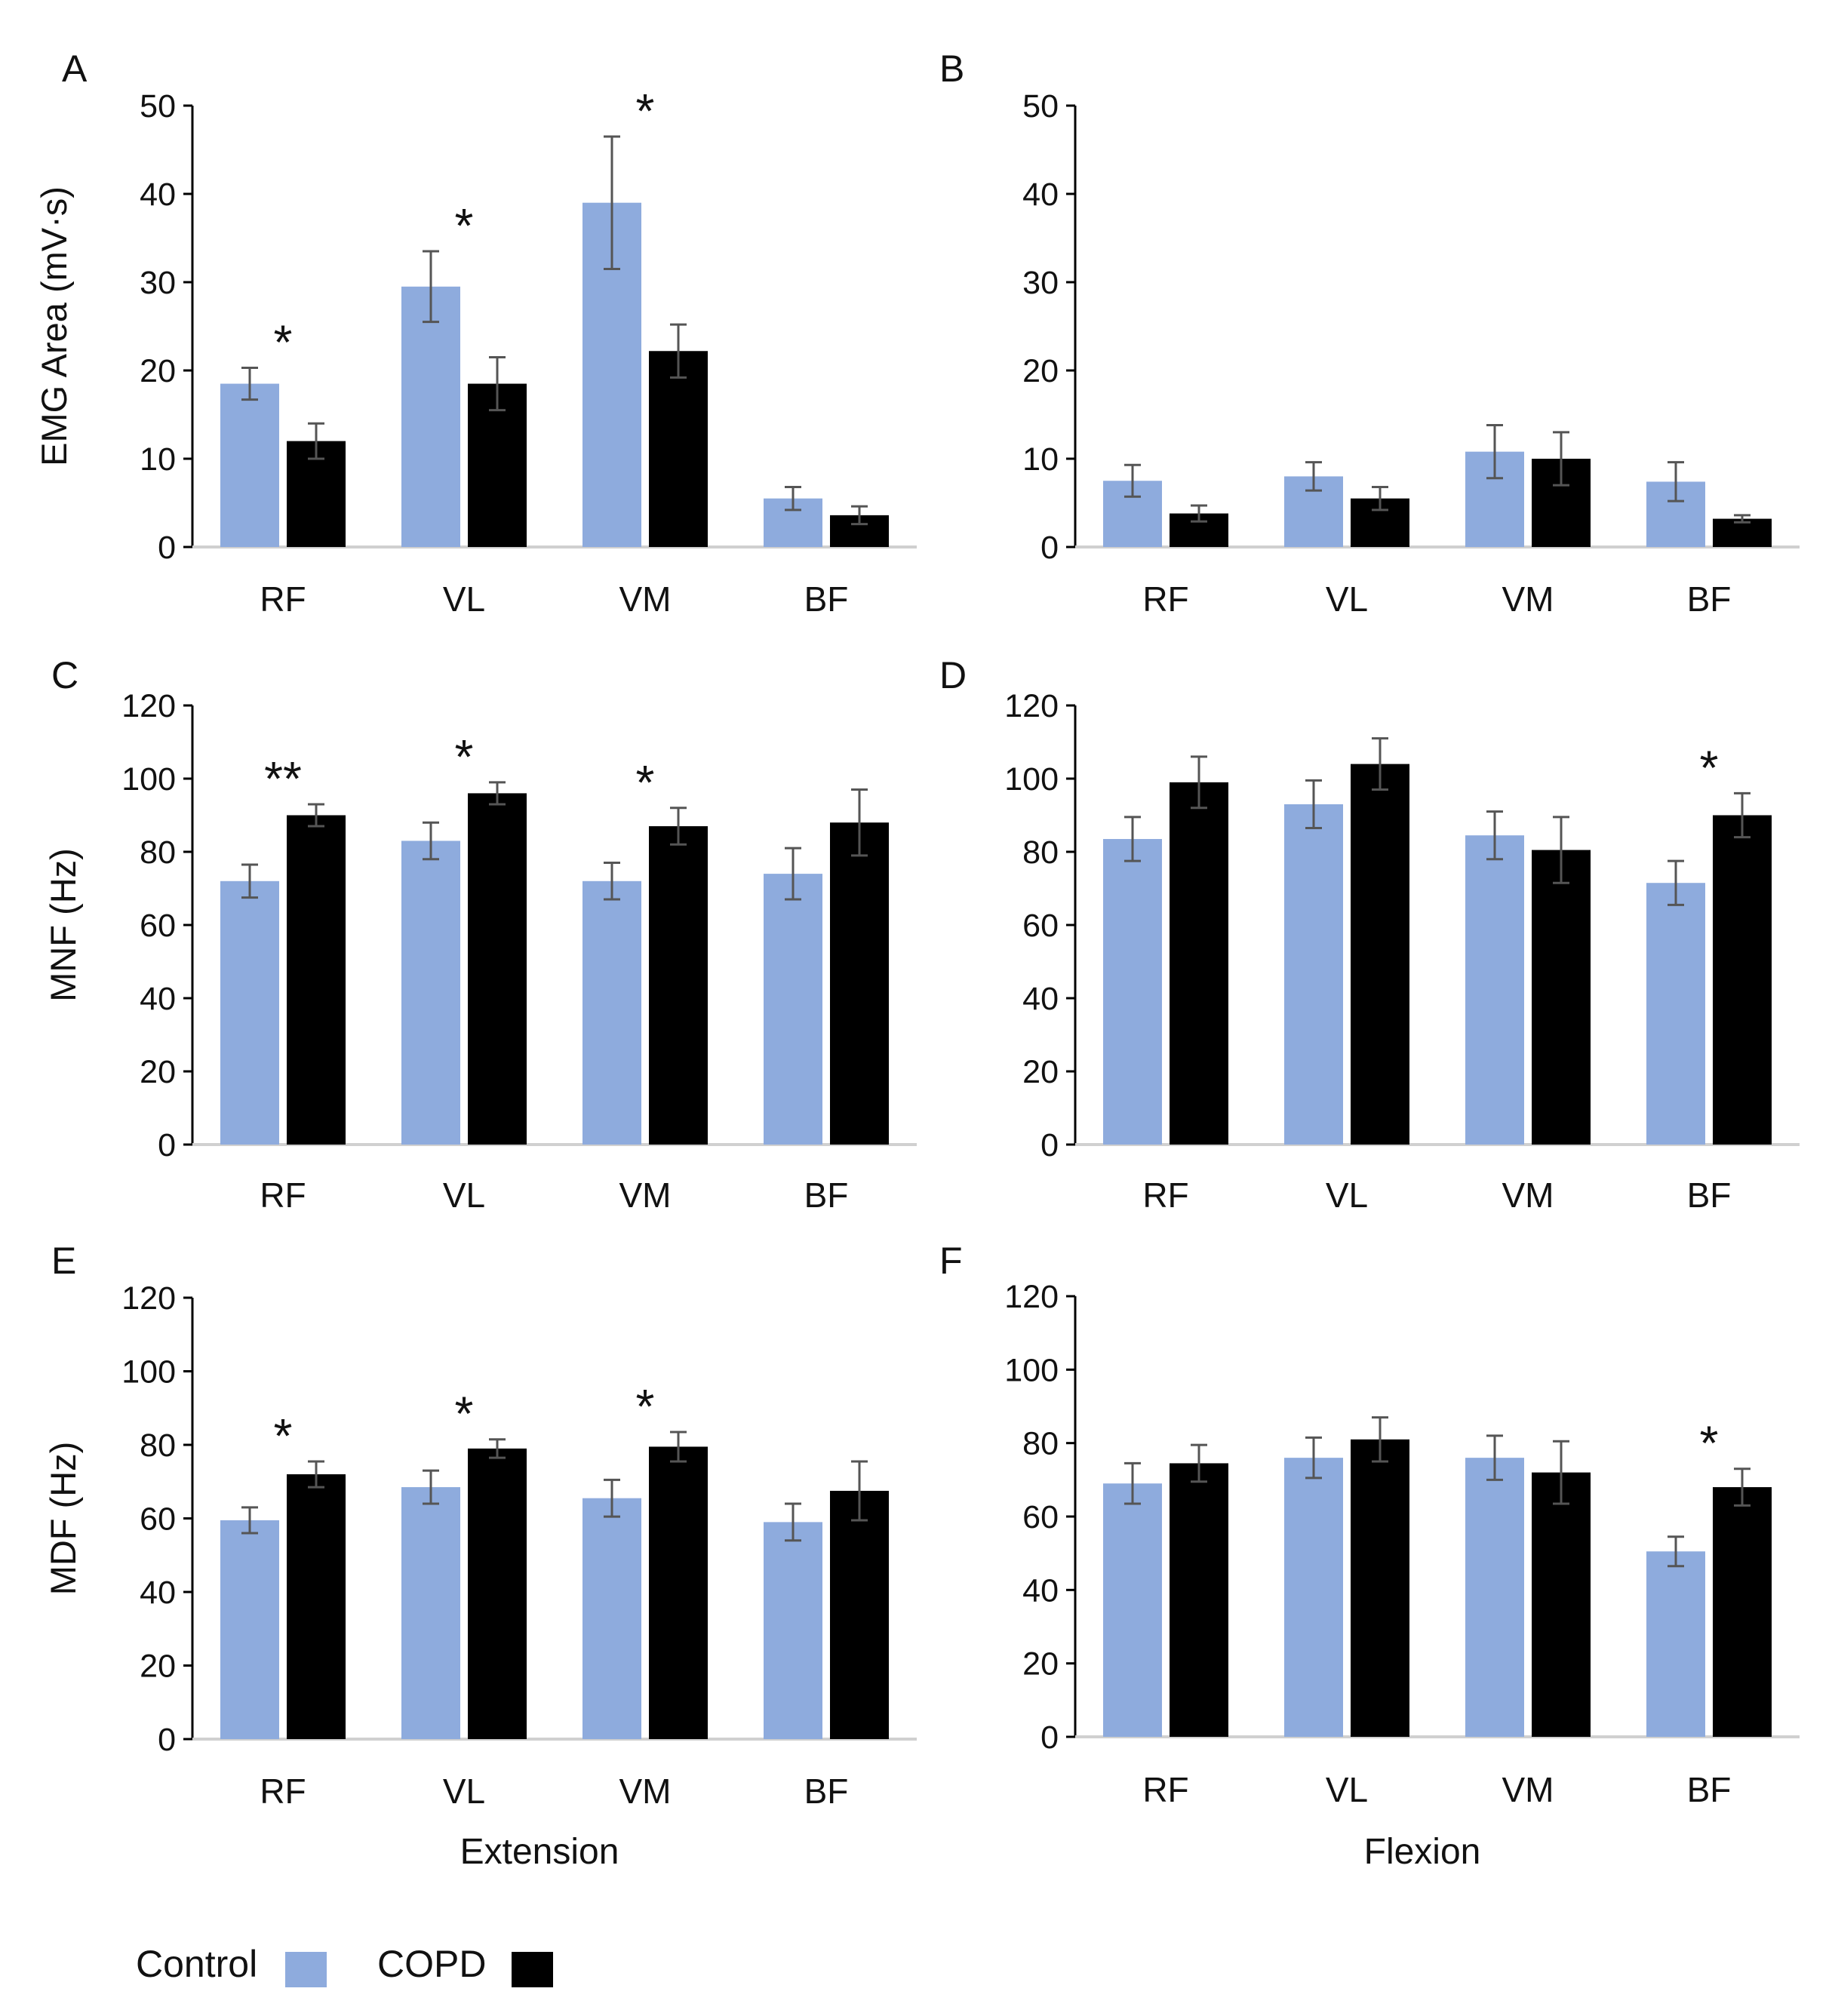 The width and height of the screenshot is (1832, 2016). Describe the element at coordinates (158, 106) in the screenshot. I see `panel-a-tick-label: 50` at that location.